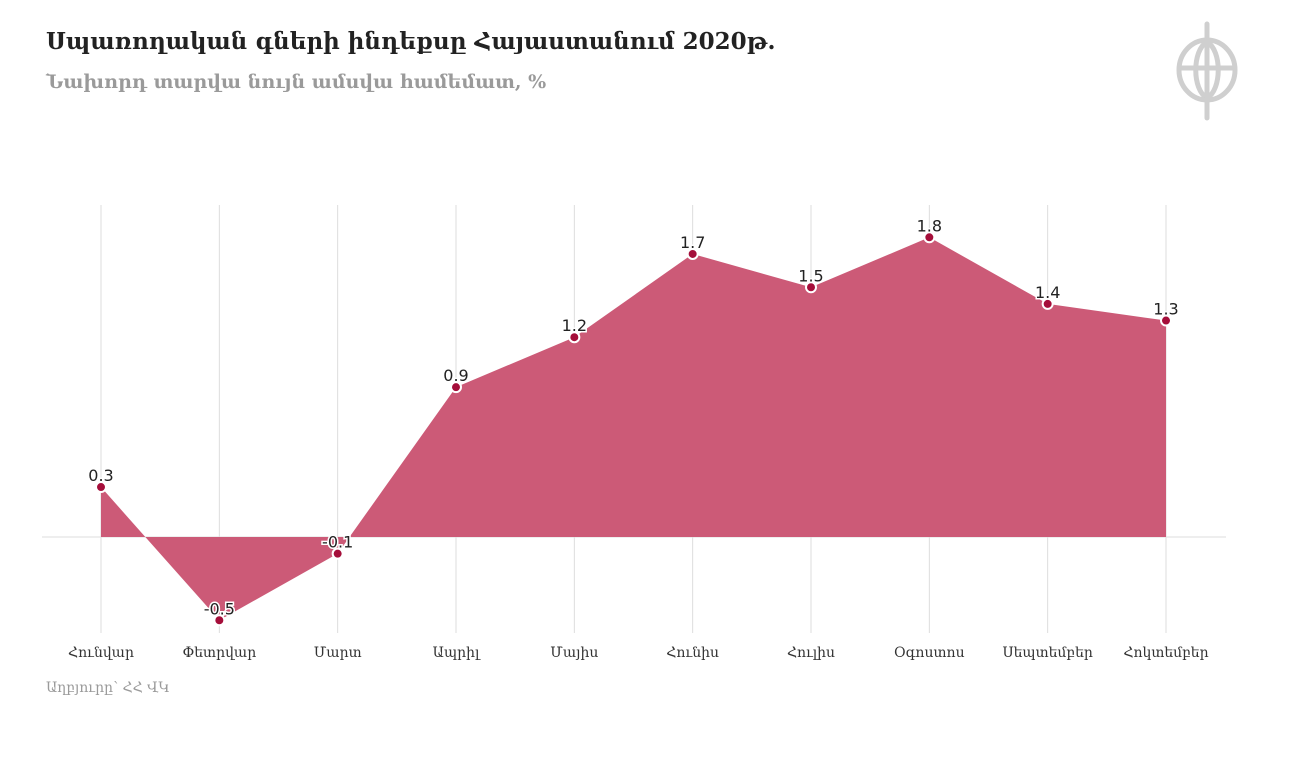  What do you see at coordinates (692, 653) in the screenshot?
I see `x-tick-label-5: Հունիս` at bounding box center [692, 653].